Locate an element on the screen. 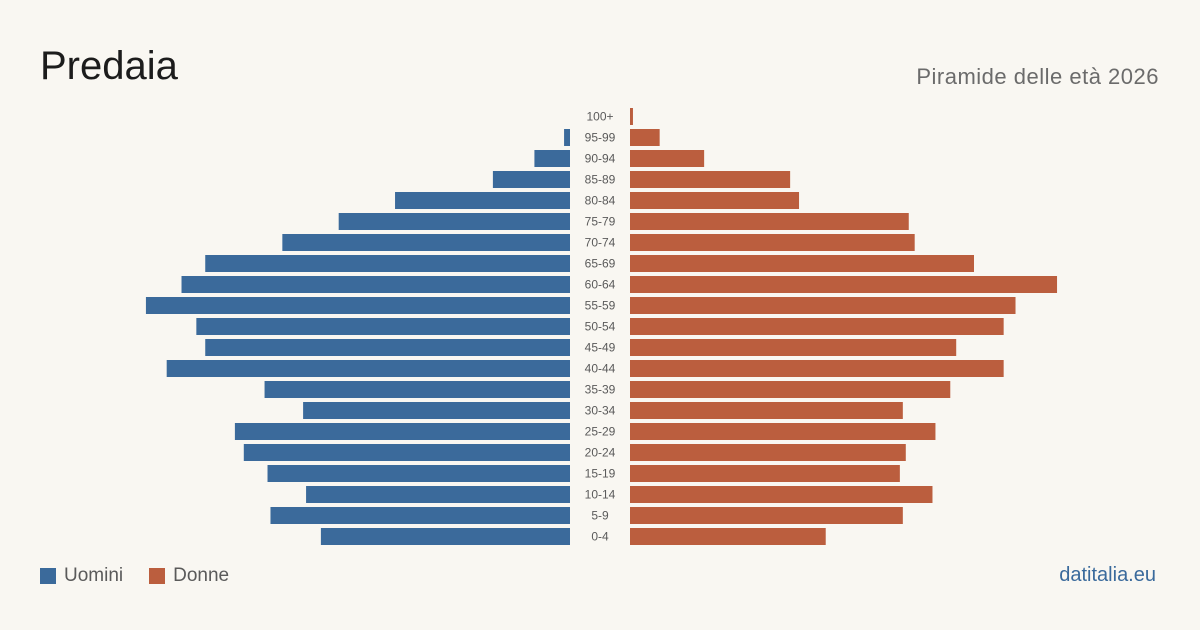  age-label-70-74: 70-74 is located at coordinates (600, 243).